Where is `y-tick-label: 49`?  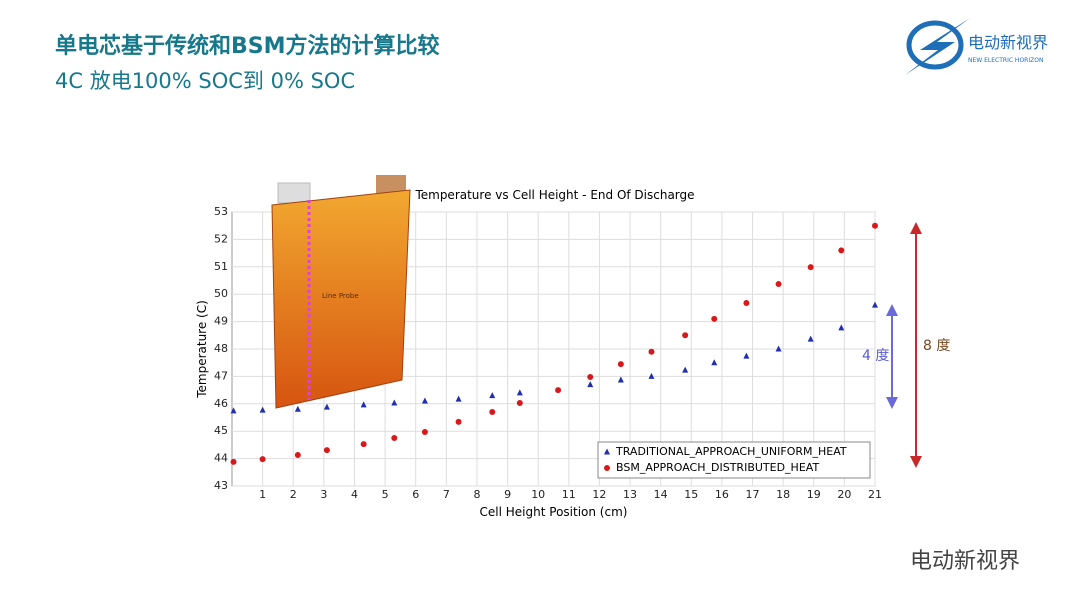 y-tick-label: 49 is located at coordinates (221, 321).